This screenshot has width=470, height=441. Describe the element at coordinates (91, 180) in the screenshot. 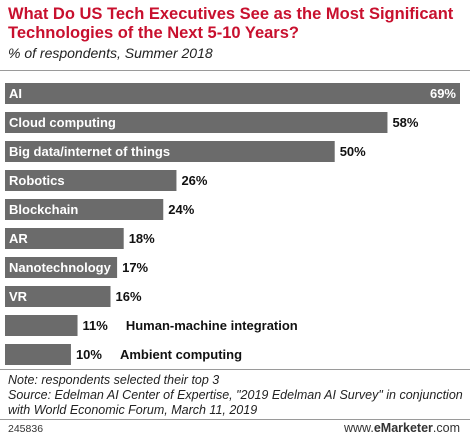

I see `bar-robotics` at that location.